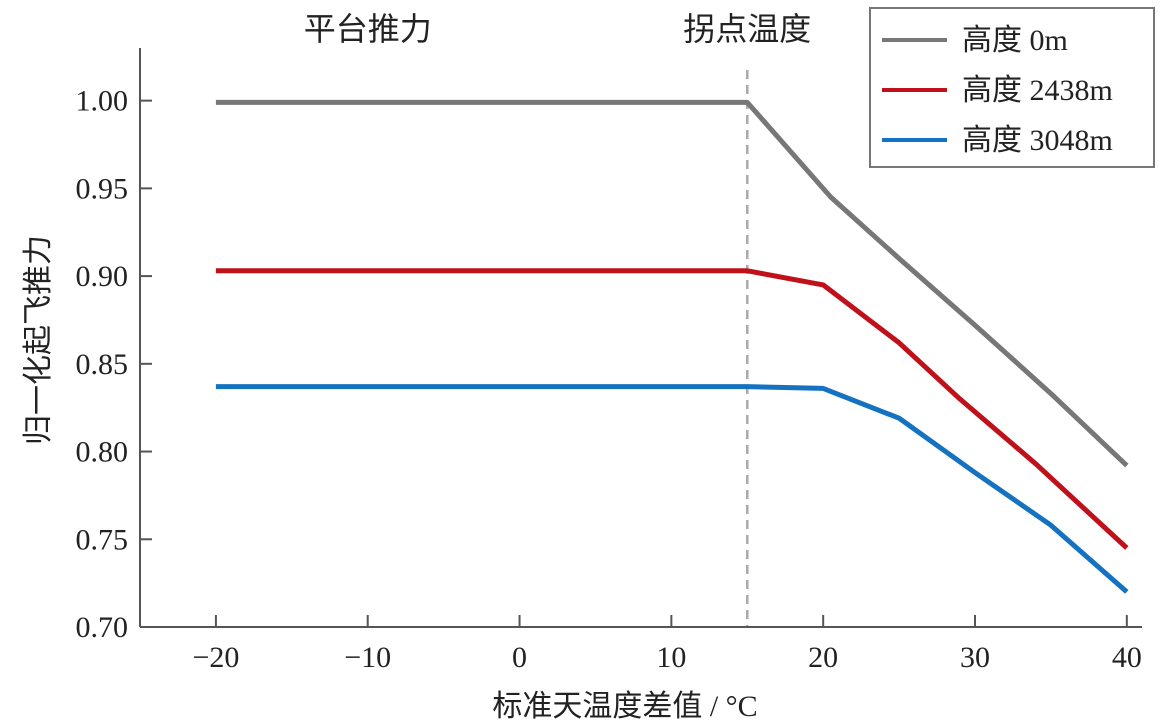 This screenshot has height=727, width=1161. What do you see at coordinates (558, 29) in the screenshot?
I see `annotation-layer: 平台推力 拐点温度` at bounding box center [558, 29].